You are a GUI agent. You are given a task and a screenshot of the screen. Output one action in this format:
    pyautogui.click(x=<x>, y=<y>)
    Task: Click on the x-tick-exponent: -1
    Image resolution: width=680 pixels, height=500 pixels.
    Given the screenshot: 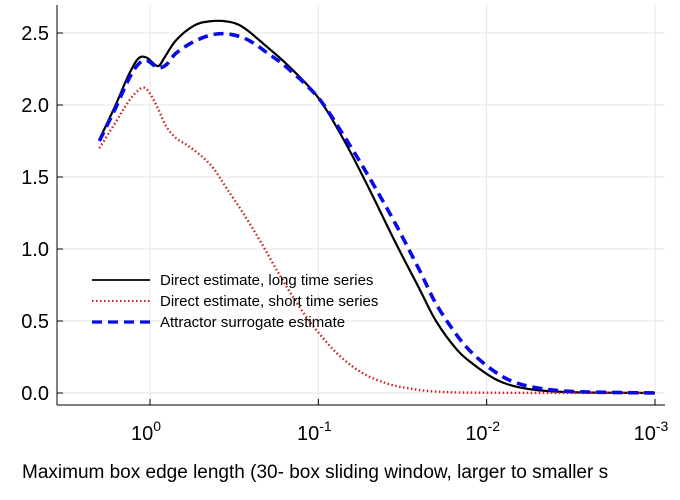 What is the action you would take?
    pyautogui.click(x=325, y=426)
    